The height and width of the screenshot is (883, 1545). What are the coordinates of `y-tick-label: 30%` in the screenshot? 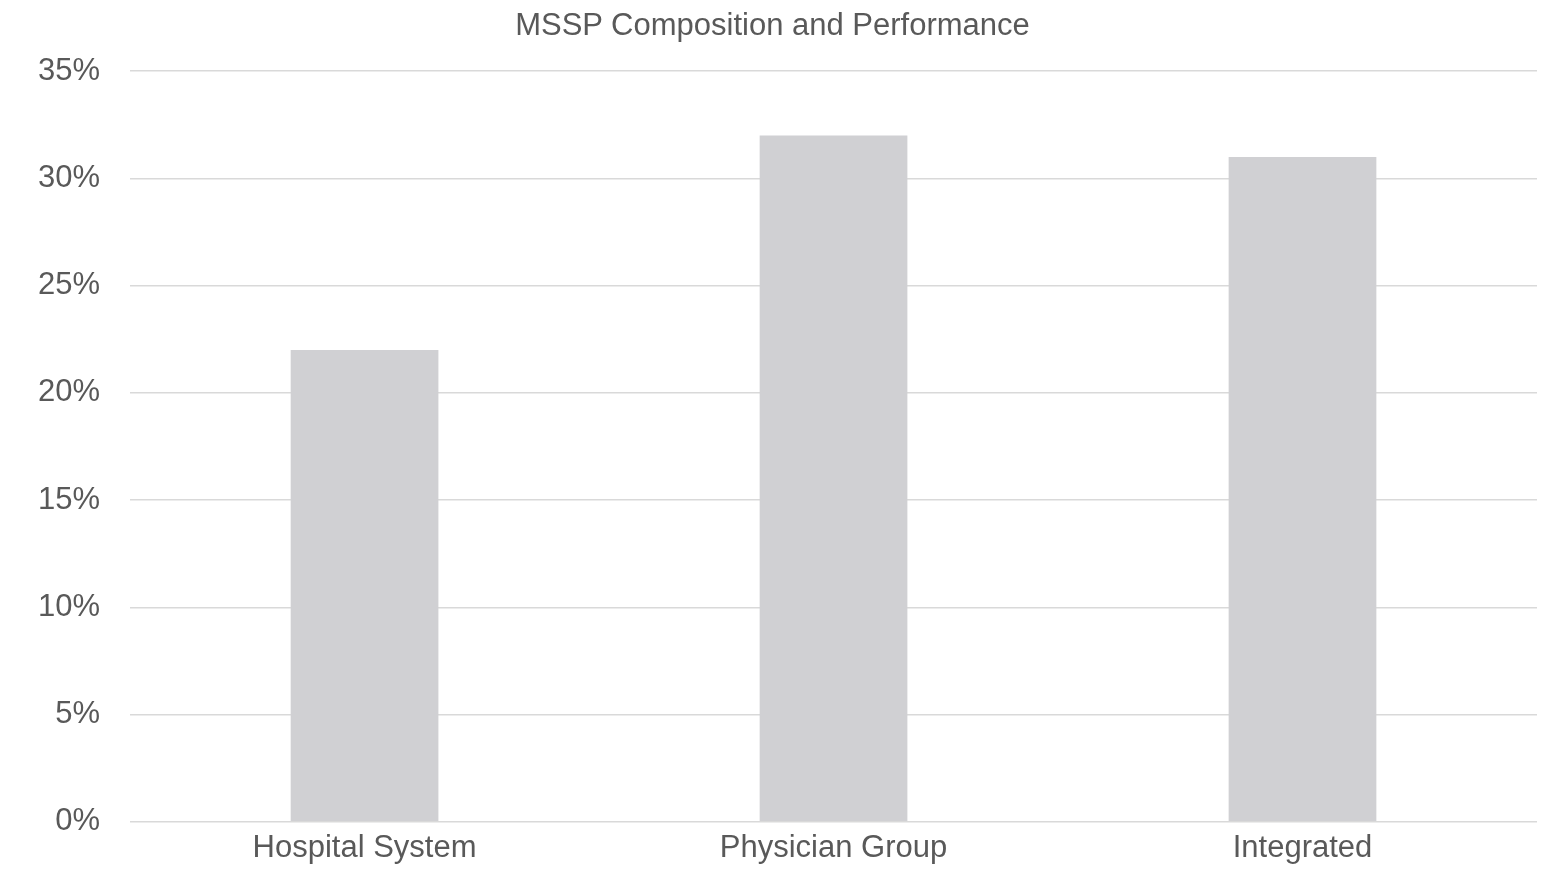 It's located at (69, 176).